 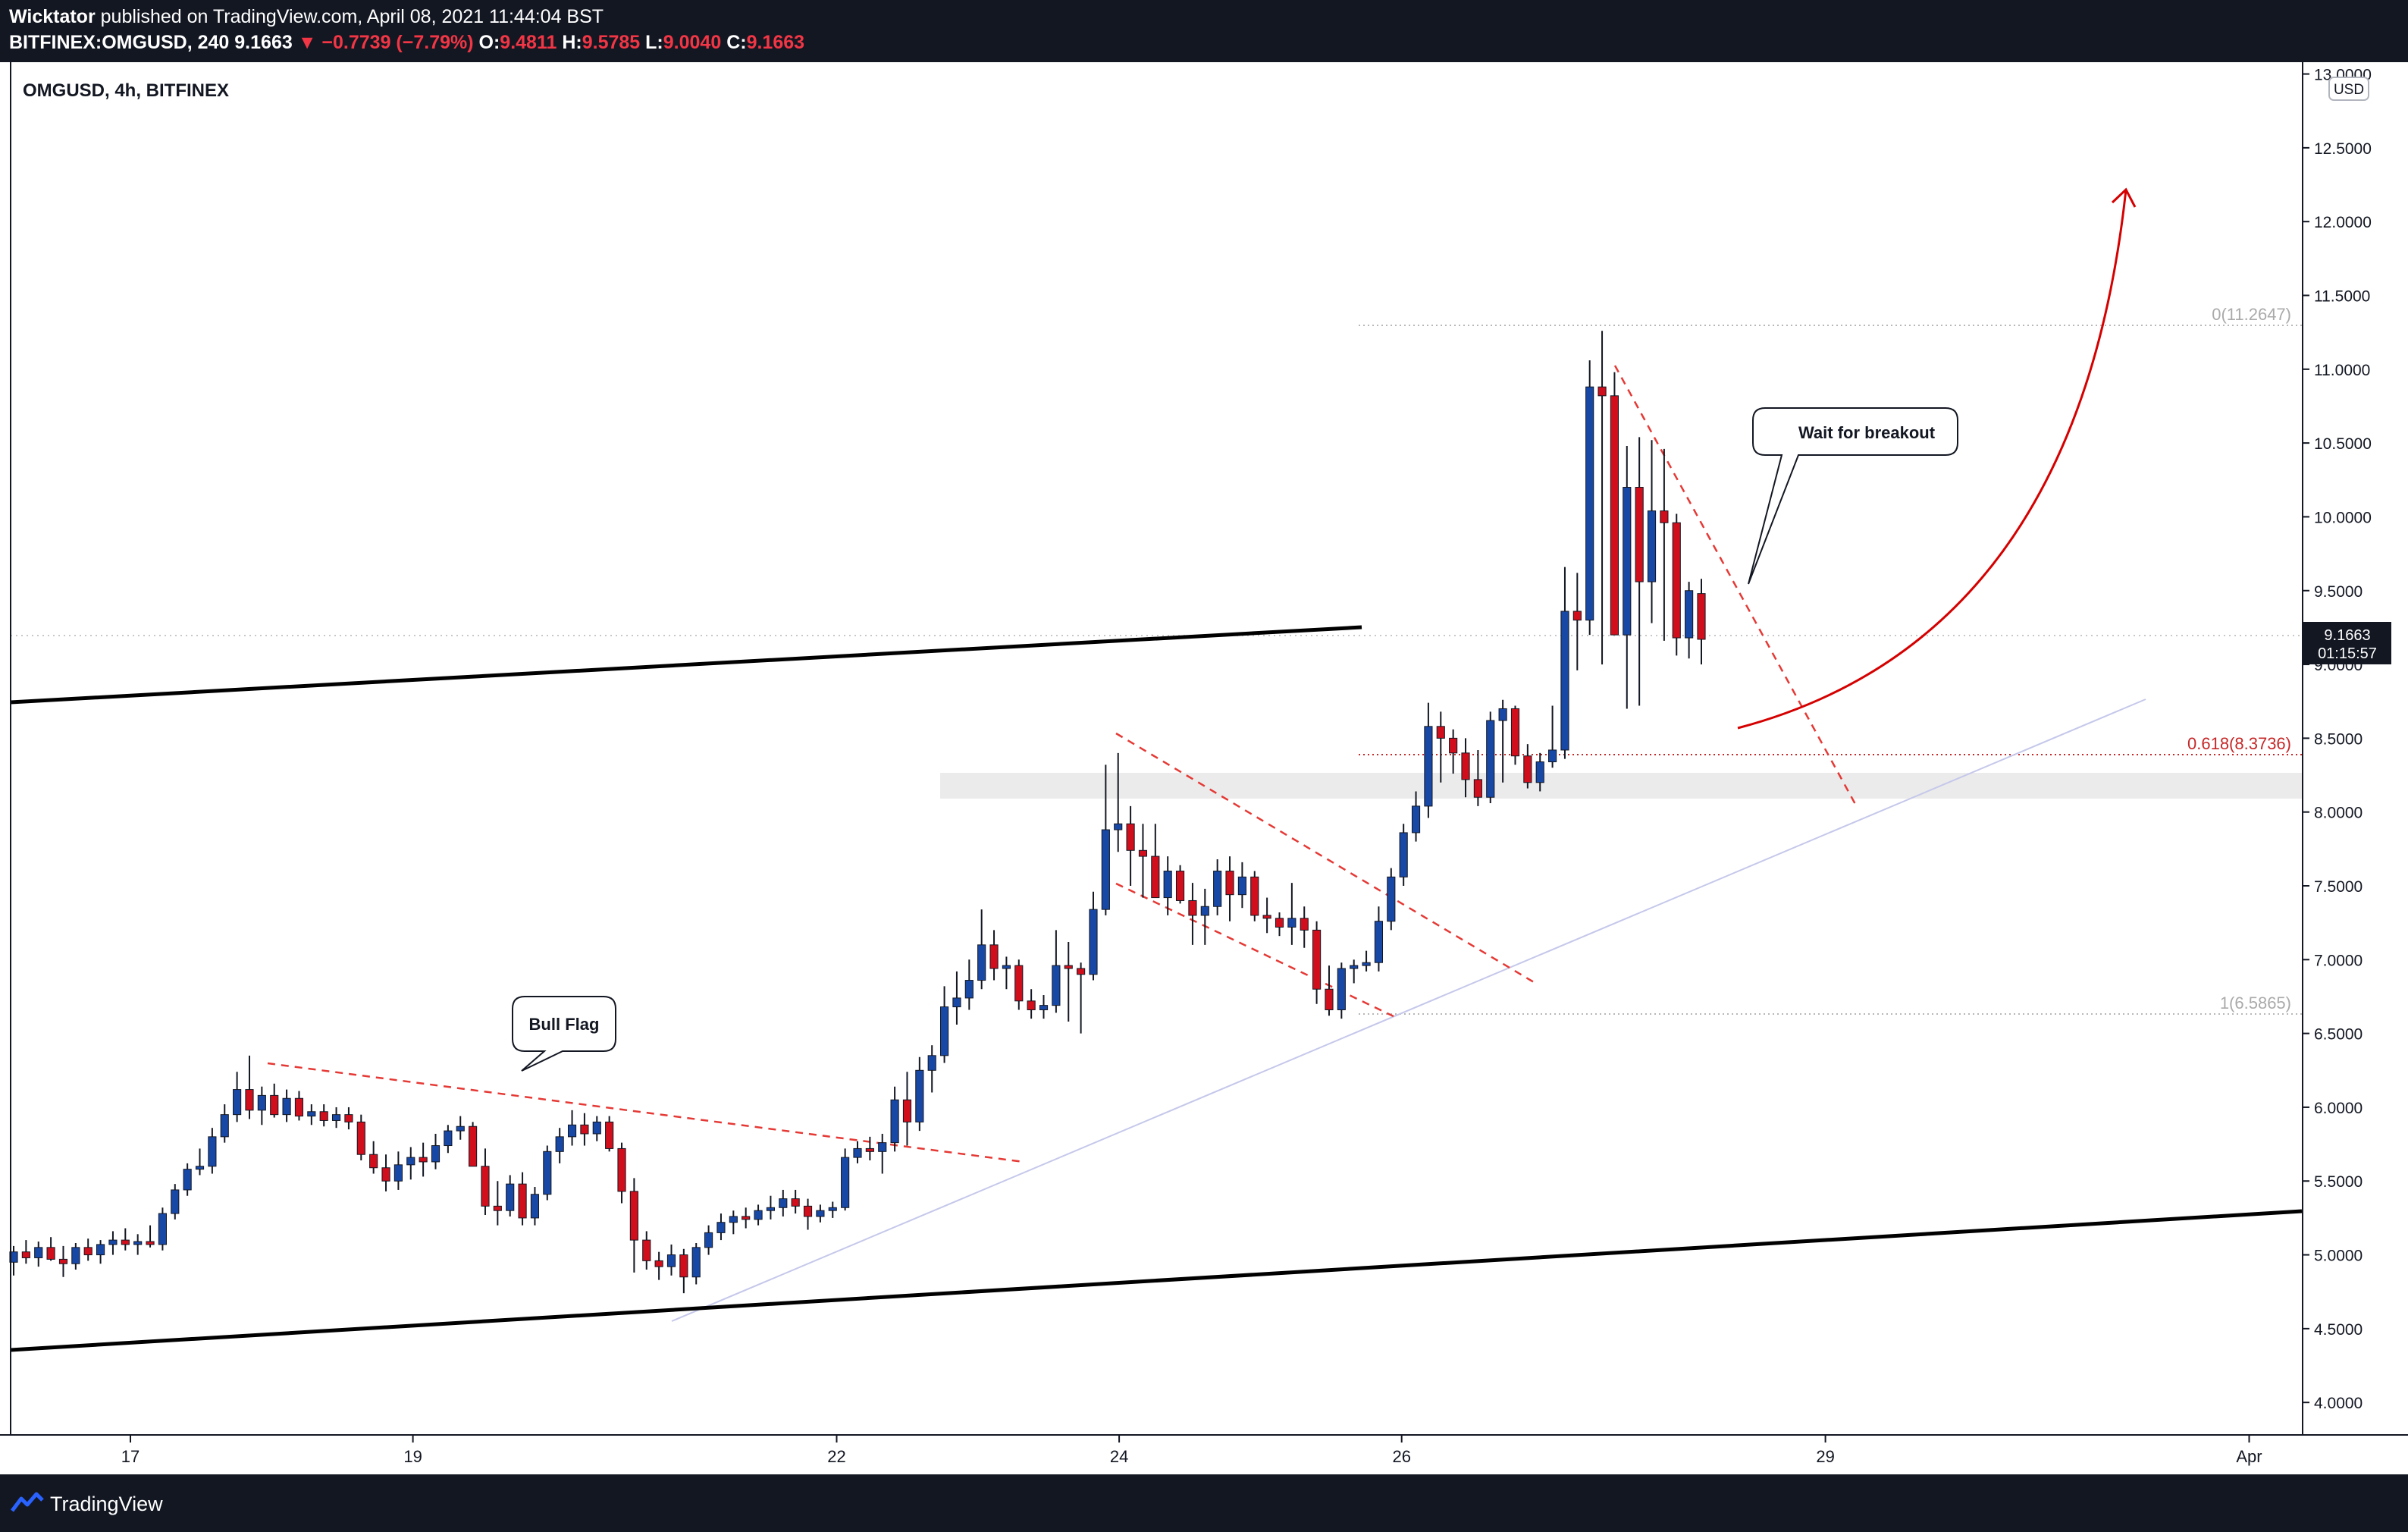 What do you see at coordinates (2355, 768) in the screenshot?
I see `price-axis` at bounding box center [2355, 768].